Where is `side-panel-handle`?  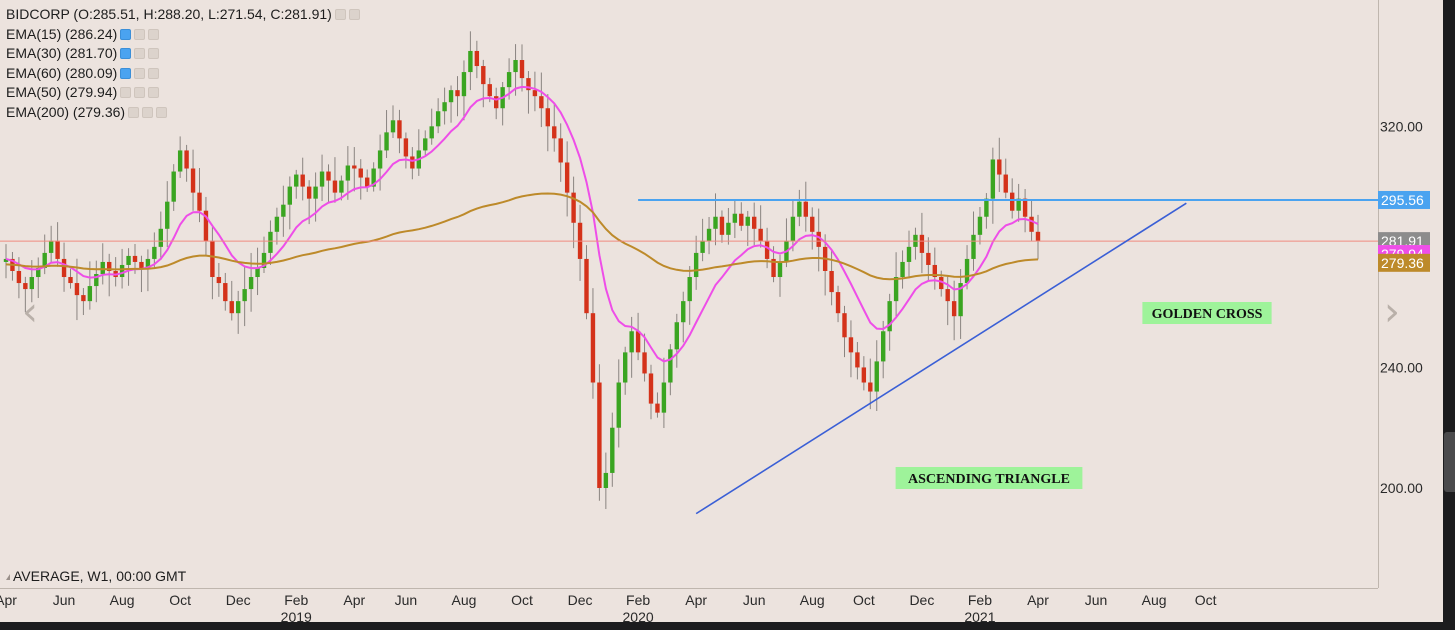 side-panel-handle is located at coordinates (1449, 462).